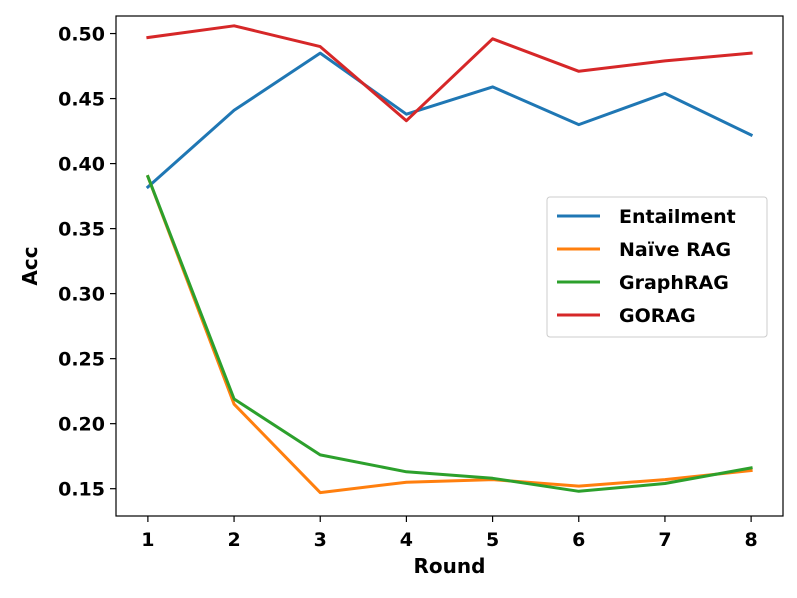  Describe the element at coordinates (578, 540) in the screenshot. I see `x-tick-label: 6` at that location.